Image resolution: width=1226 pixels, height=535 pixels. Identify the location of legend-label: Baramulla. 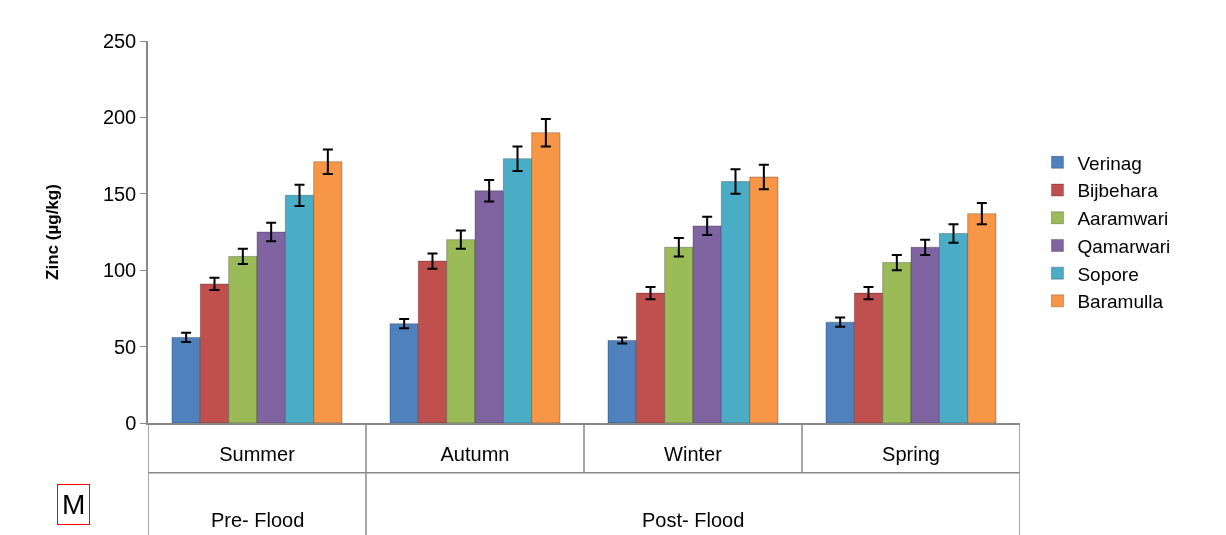
(1120, 302).